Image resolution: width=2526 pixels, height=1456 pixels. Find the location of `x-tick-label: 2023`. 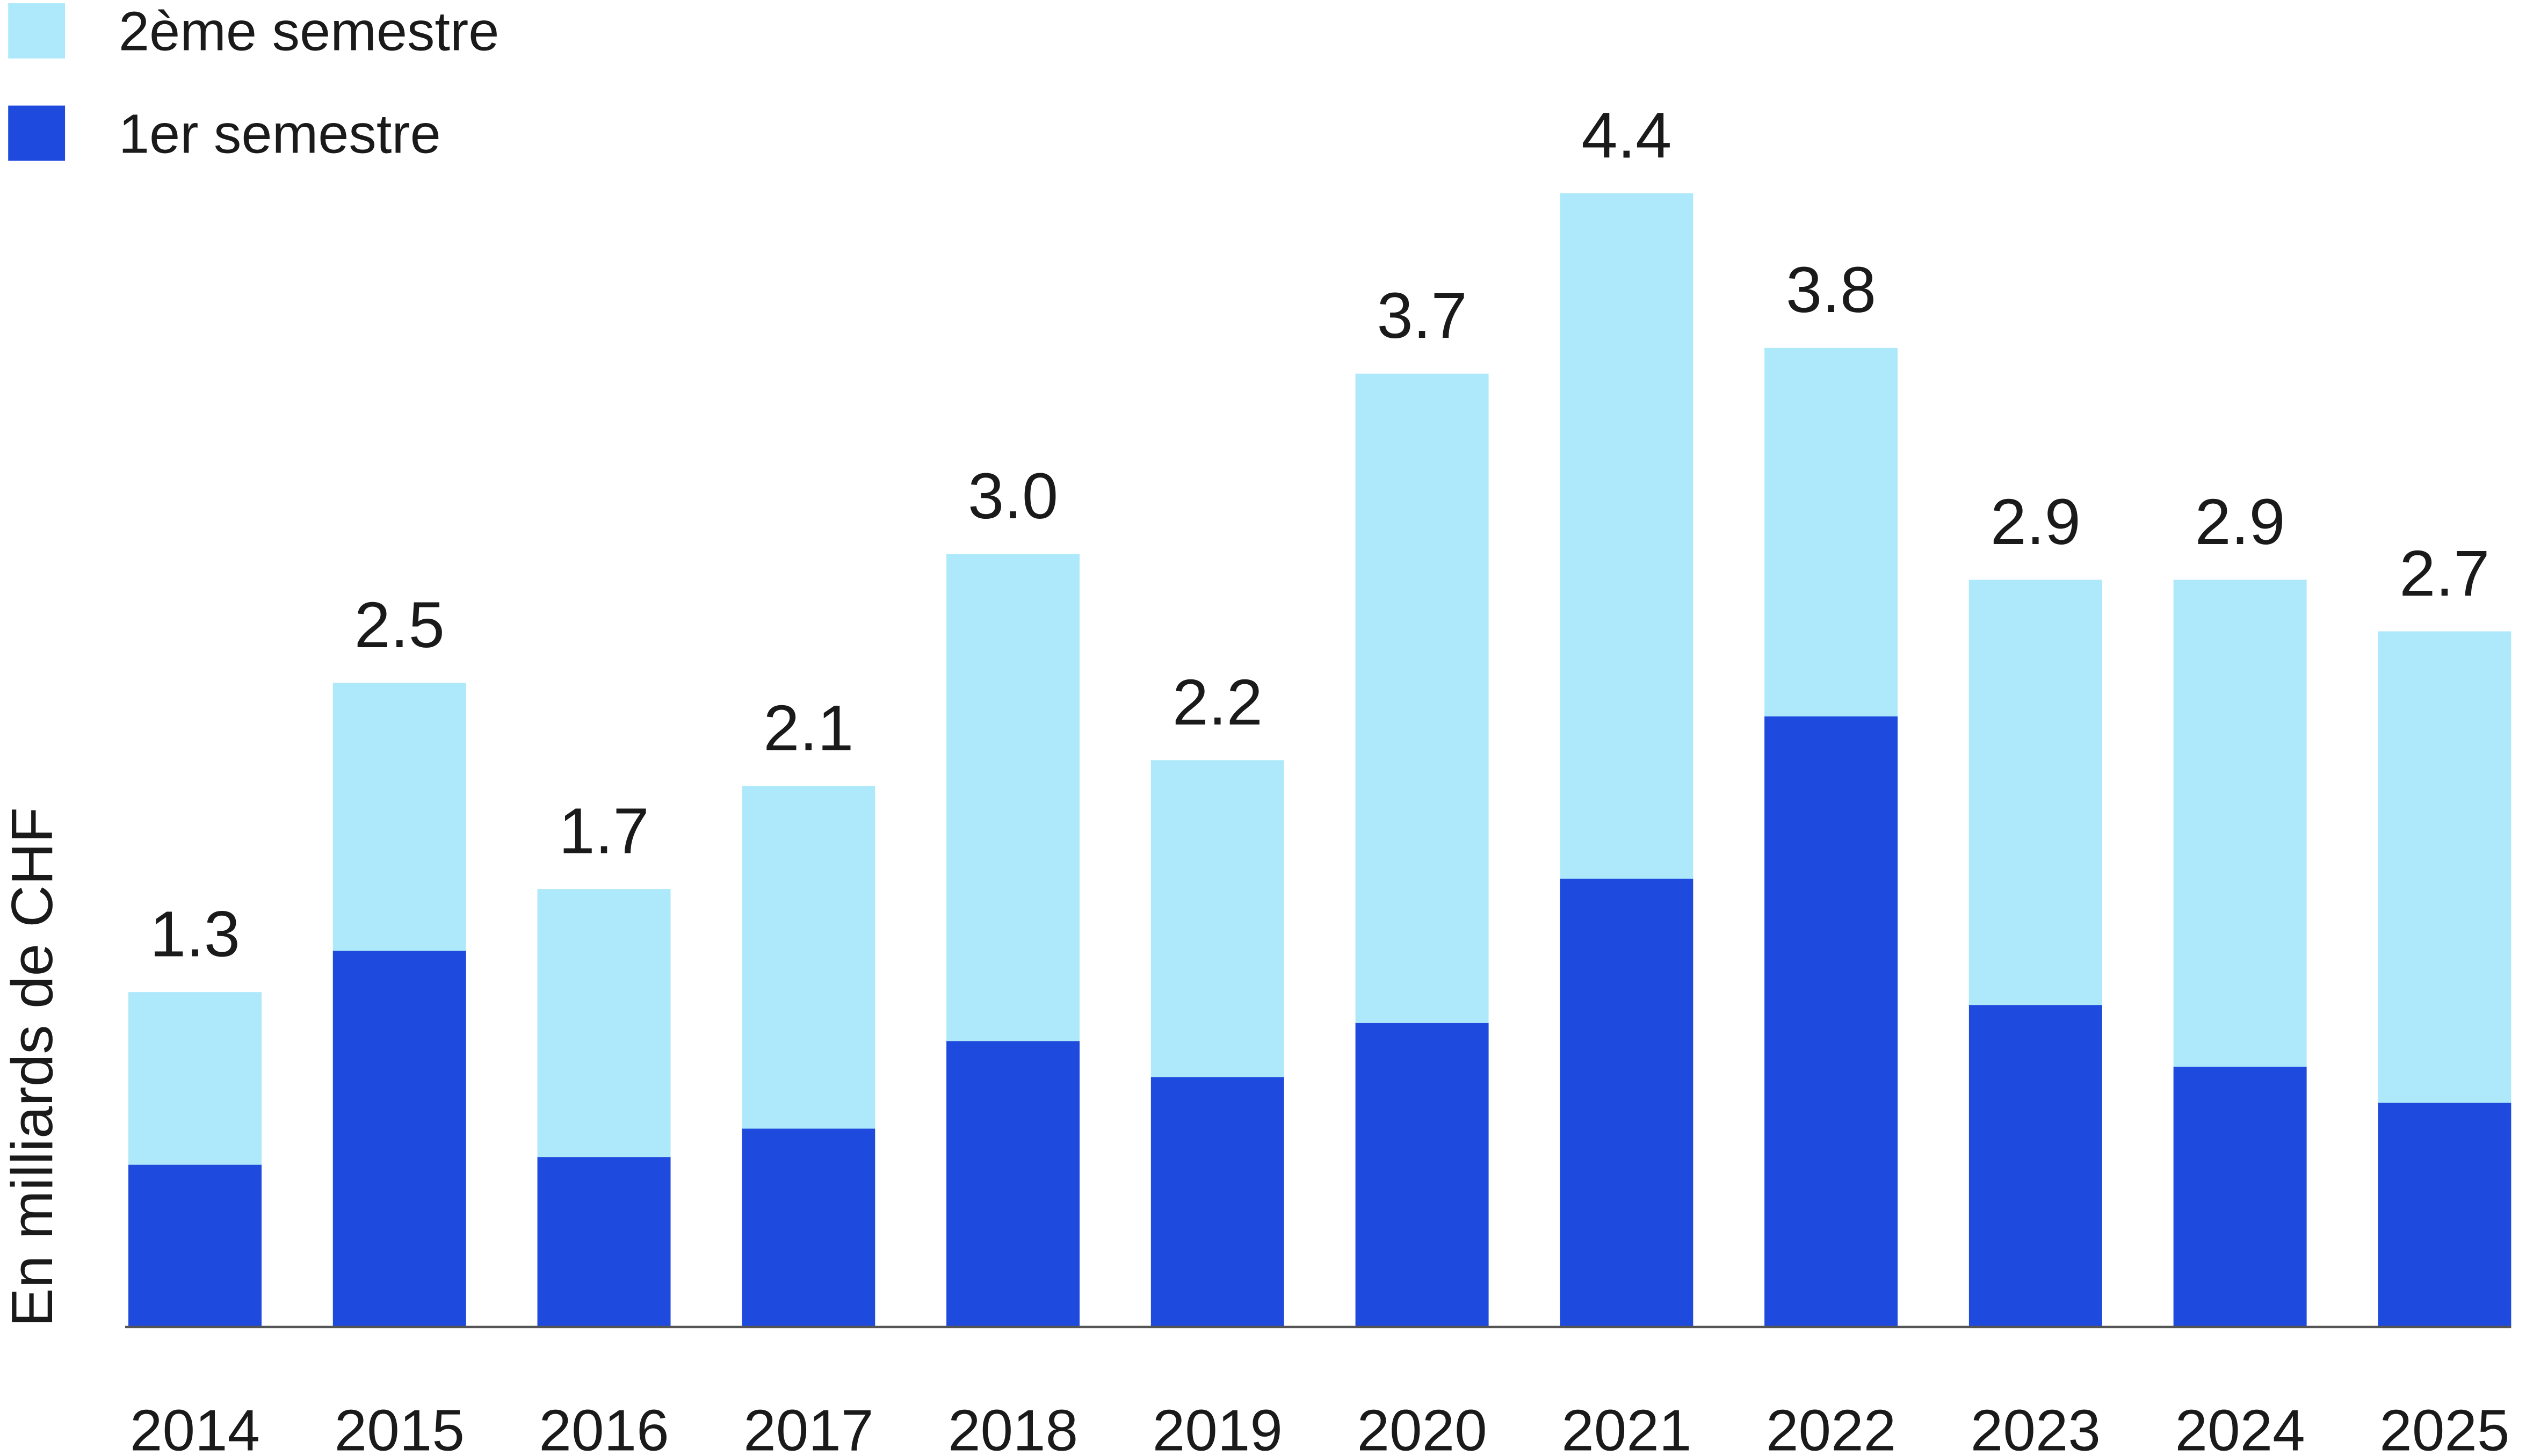

x-tick-label: 2023 is located at coordinates (2036, 1427).